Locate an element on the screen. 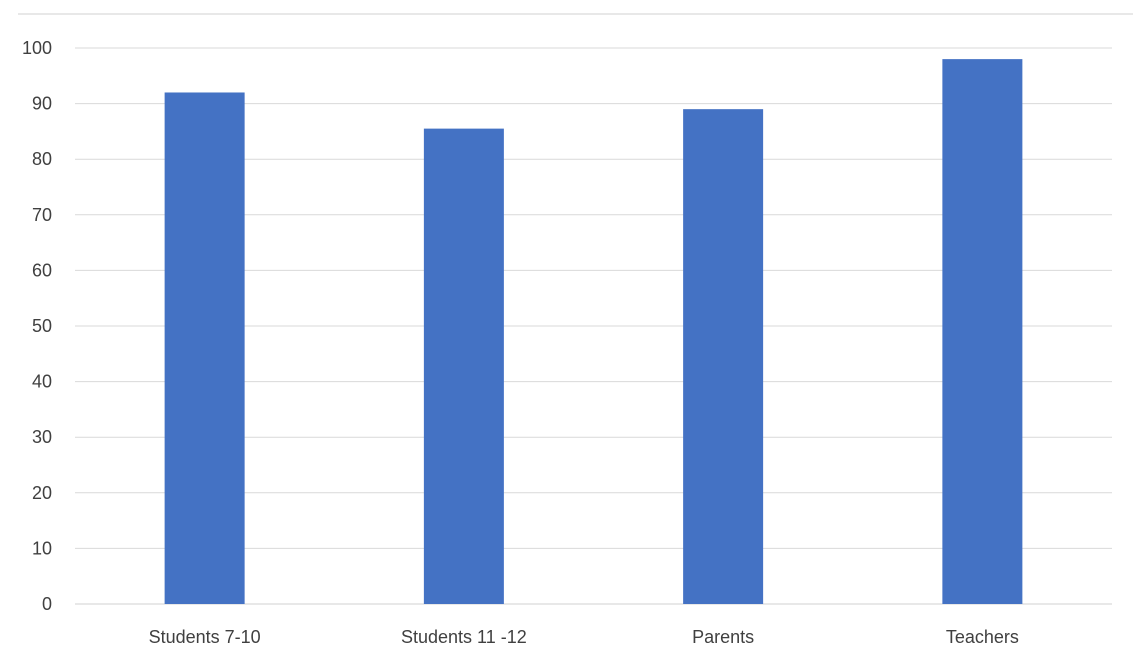  x-category-label: Parents is located at coordinates (723, 637).